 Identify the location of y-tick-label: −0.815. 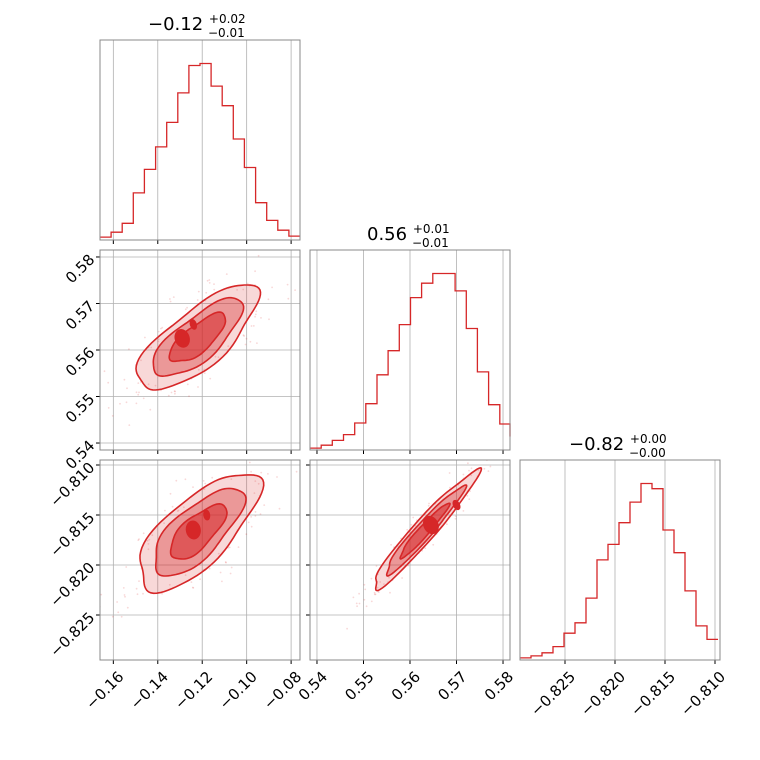
(72, 535).